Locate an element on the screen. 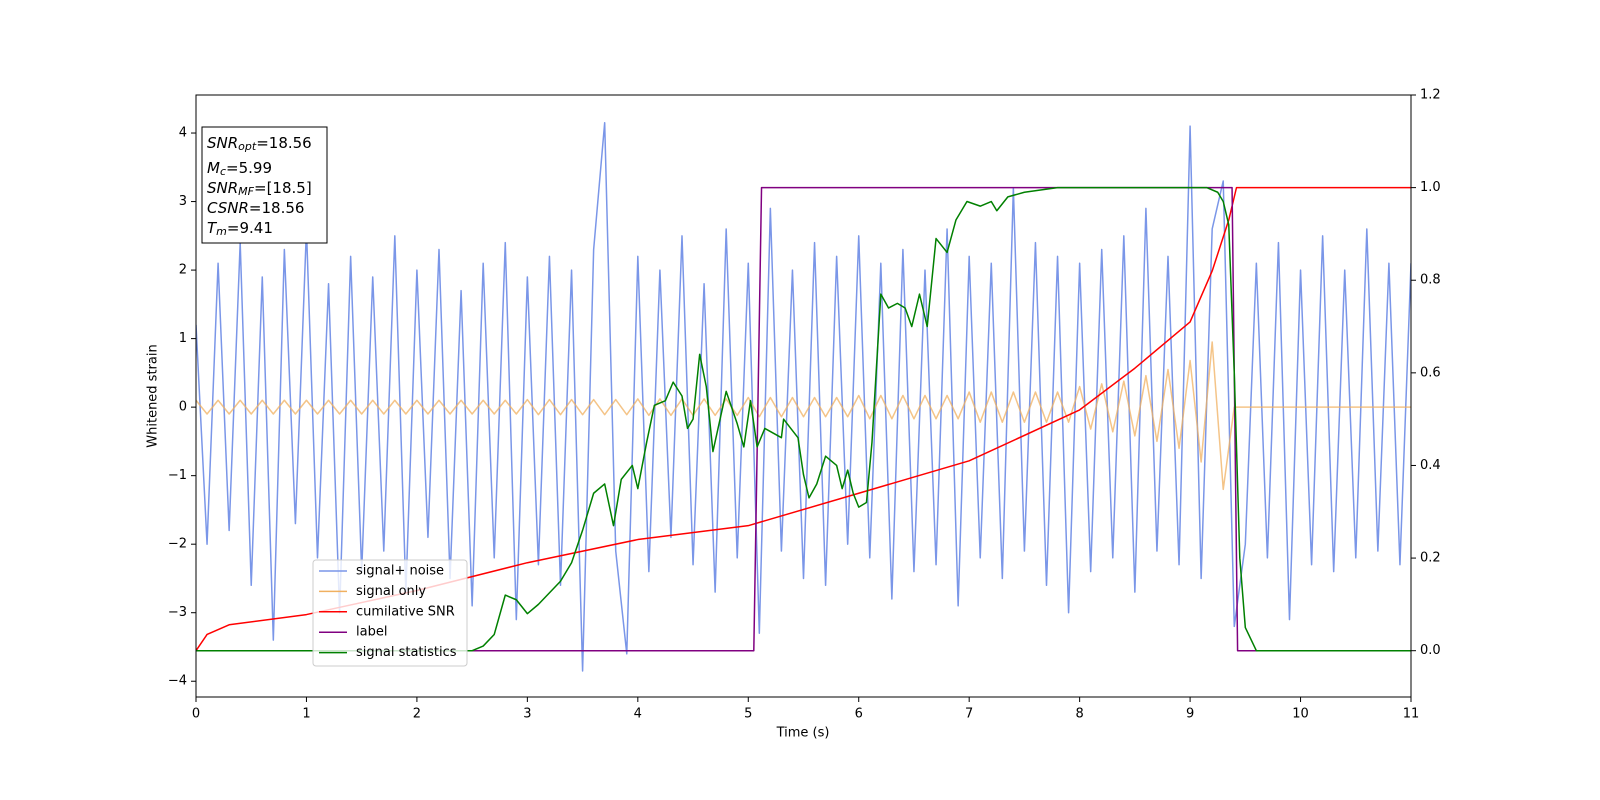  y-tick-label: −1 is located at coordinates (177, 475).